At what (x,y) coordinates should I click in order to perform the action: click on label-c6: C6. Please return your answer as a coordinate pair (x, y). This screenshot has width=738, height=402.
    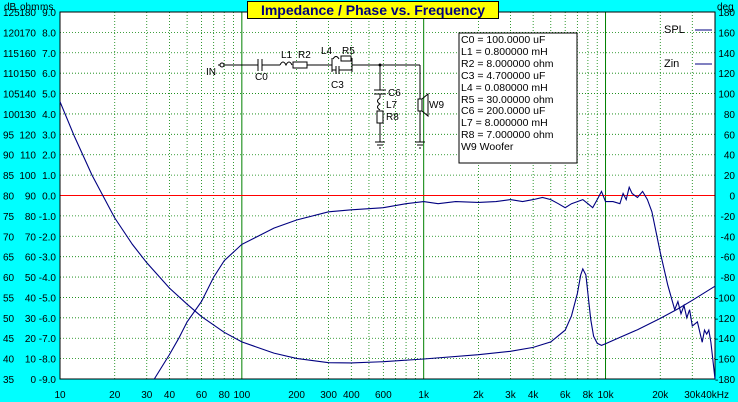
    Looking at the image, I should click on (394, 93).